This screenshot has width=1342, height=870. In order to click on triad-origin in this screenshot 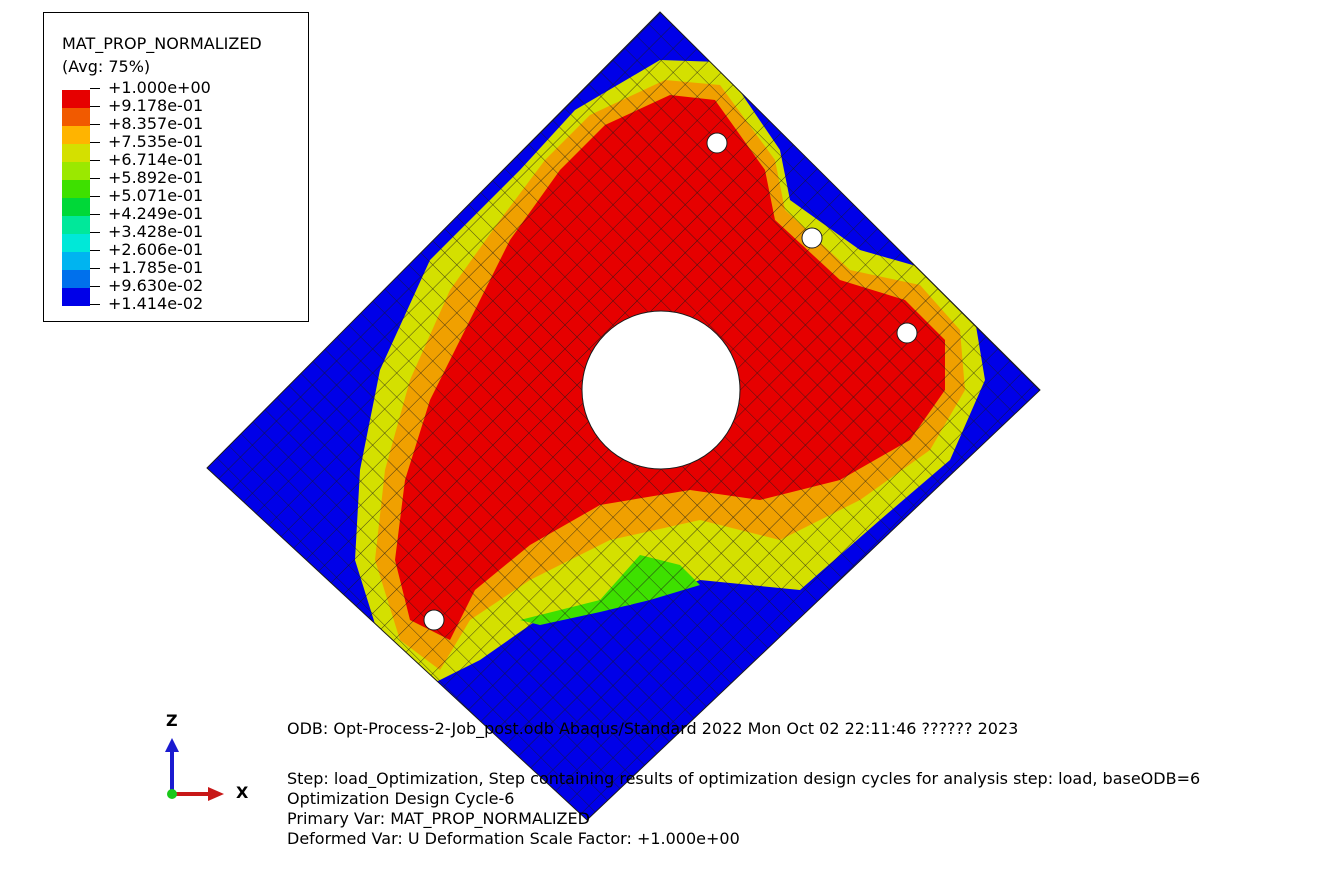, I will do `click(172, 794)`.